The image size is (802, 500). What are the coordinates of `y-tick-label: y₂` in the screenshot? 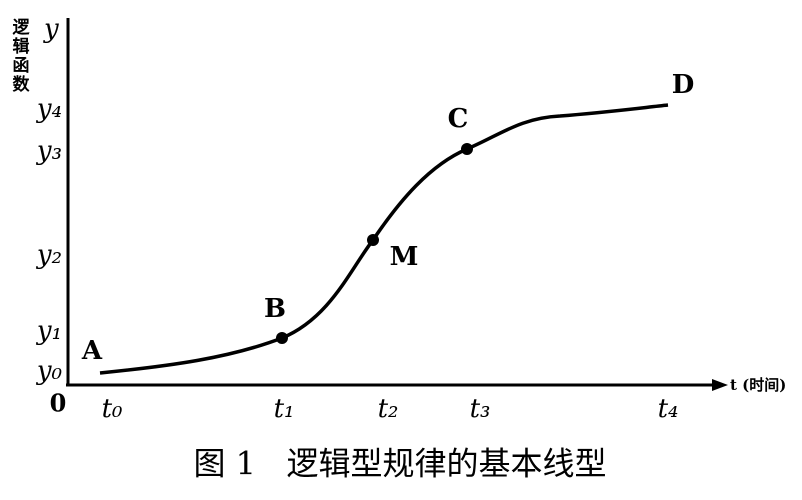 It's located at (49, 255).